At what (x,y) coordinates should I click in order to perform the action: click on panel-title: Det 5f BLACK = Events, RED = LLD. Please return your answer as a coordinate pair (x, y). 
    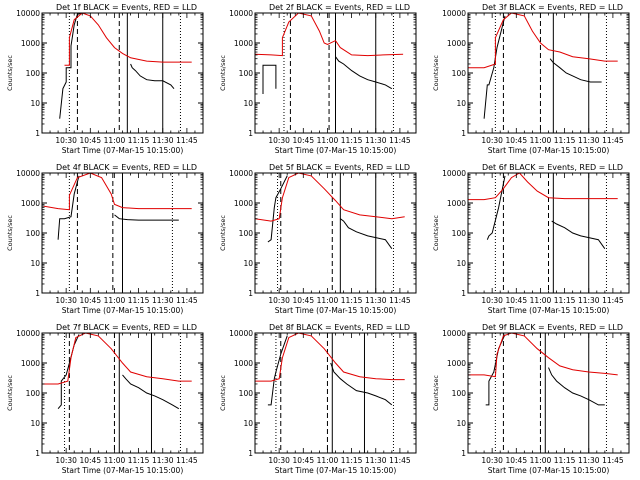
    Looking at the image, I should click on (339, 167).